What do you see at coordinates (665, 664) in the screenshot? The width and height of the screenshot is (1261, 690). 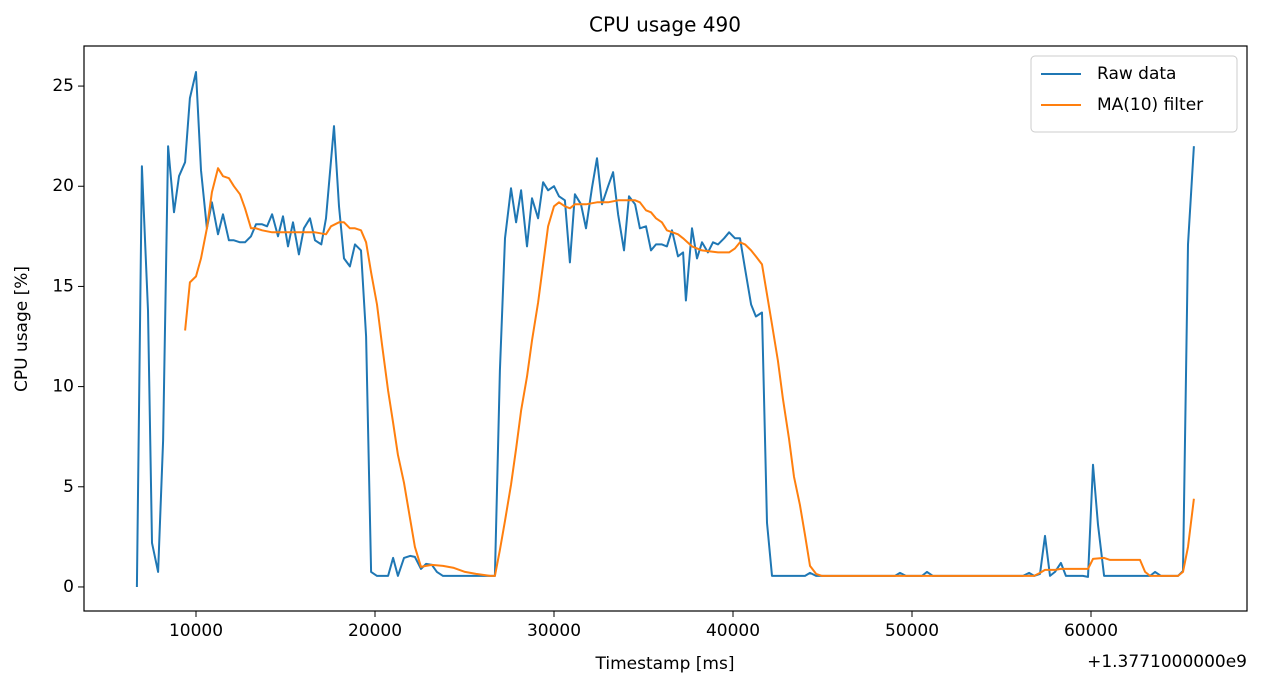 I see `x-axis-label: Timestamp [ms]` at bounding box center [665, 664].